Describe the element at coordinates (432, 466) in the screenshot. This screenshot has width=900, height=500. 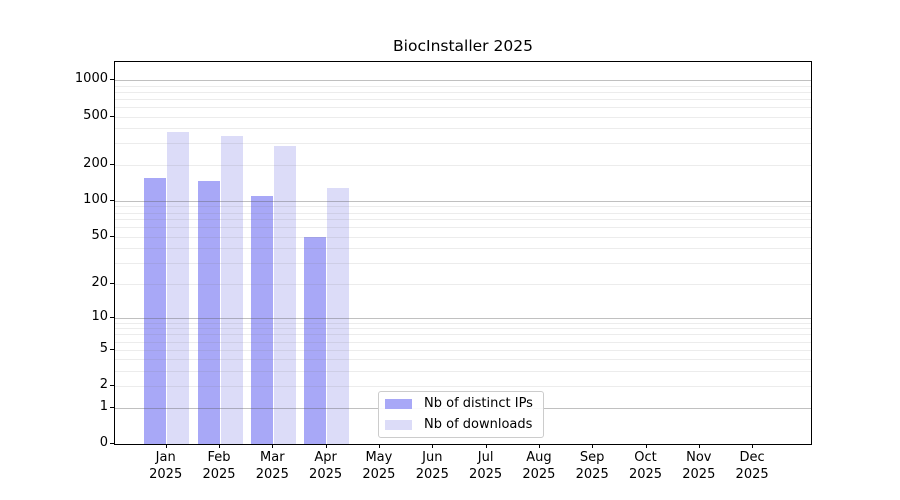
I see `x-tick-label: Jun 2025` at that location.